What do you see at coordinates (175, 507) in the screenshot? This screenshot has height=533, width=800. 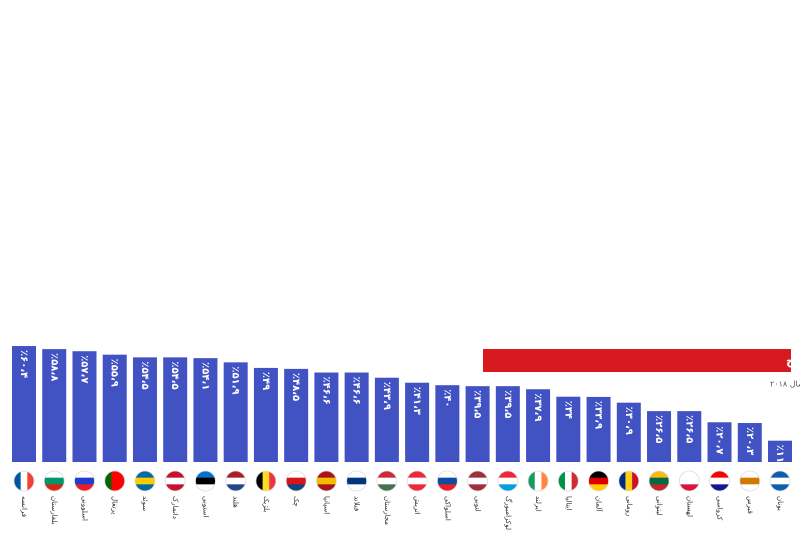 I see `x-tick-label: دانمارک` at bounding box center [175, 507].